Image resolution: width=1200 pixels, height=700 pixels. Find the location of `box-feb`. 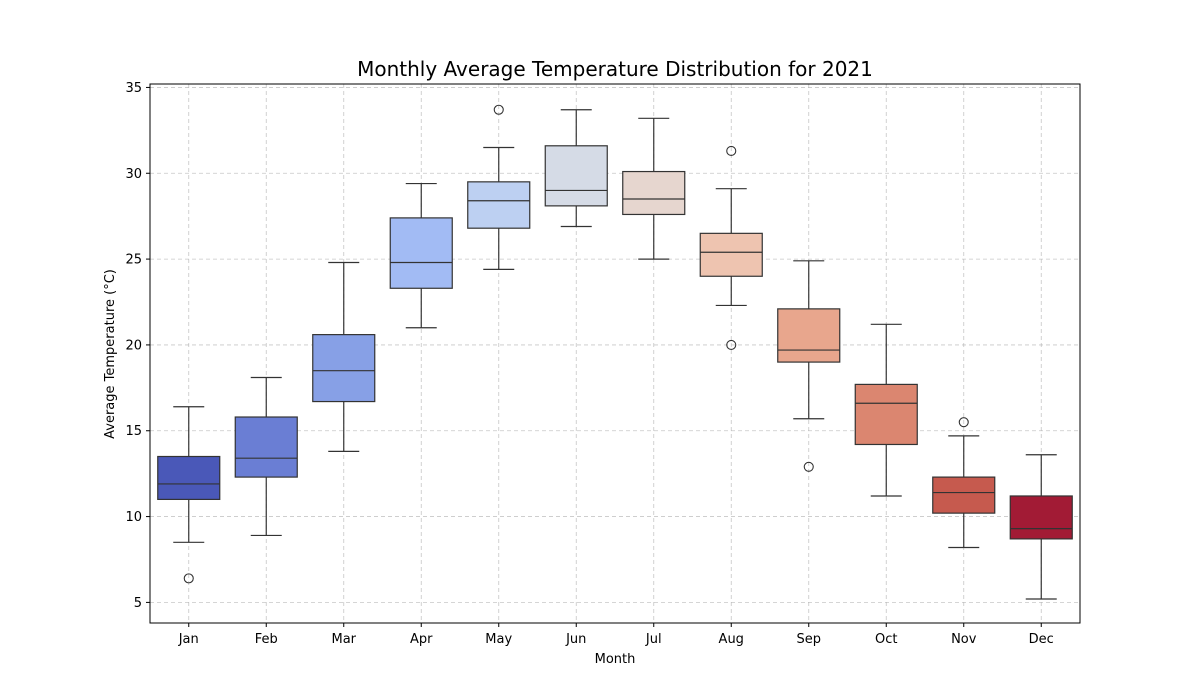

box-feb is located at coordinates (266, 456).